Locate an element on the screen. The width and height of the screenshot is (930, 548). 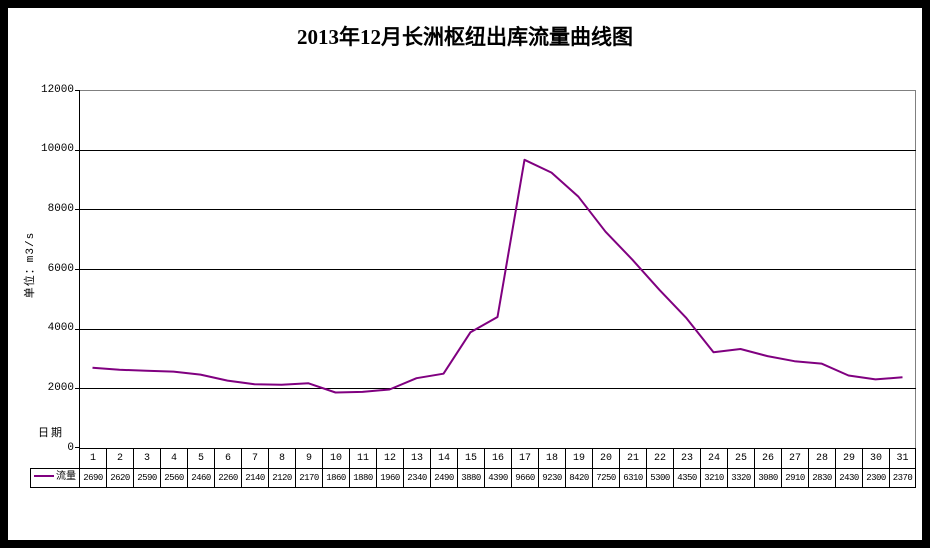
flow-value-cell: 2910 is located at coordinates (794, 478).